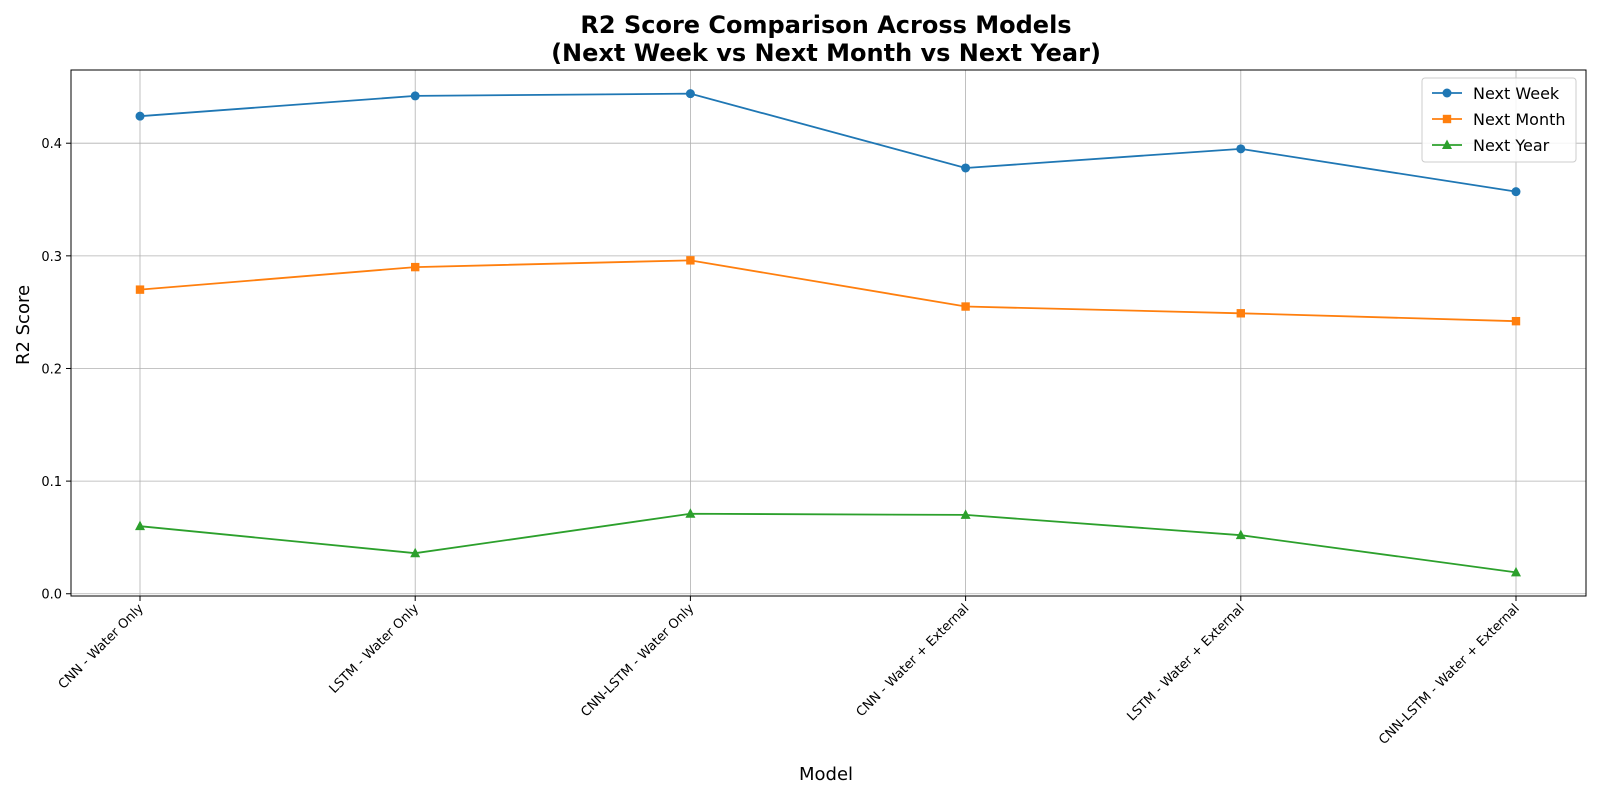  I want to click on chart-title-line2: (Next Week vs Next Month vs Next Year), so click(826, 53).